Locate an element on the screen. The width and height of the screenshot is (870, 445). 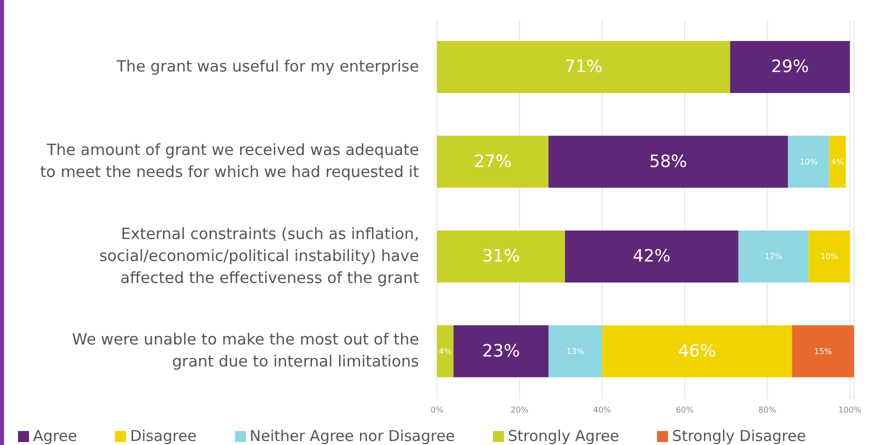
data-label: 42% is located at coordinates (651, 256).